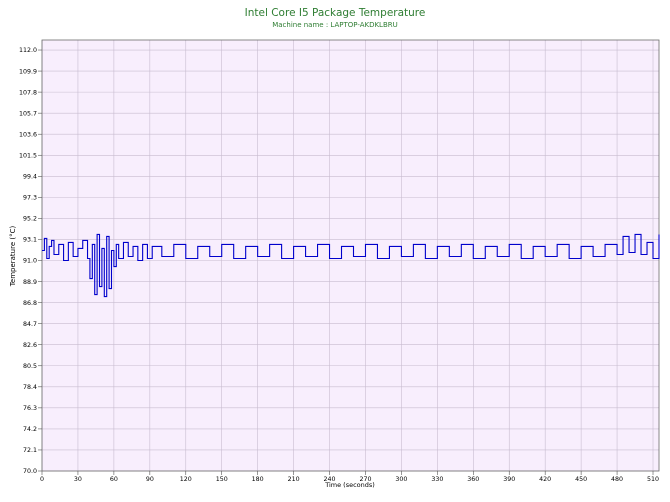 The height and width of the screenshot is (502, 670). I want to click on y-tick-label: 95.2, so click(30, 219).